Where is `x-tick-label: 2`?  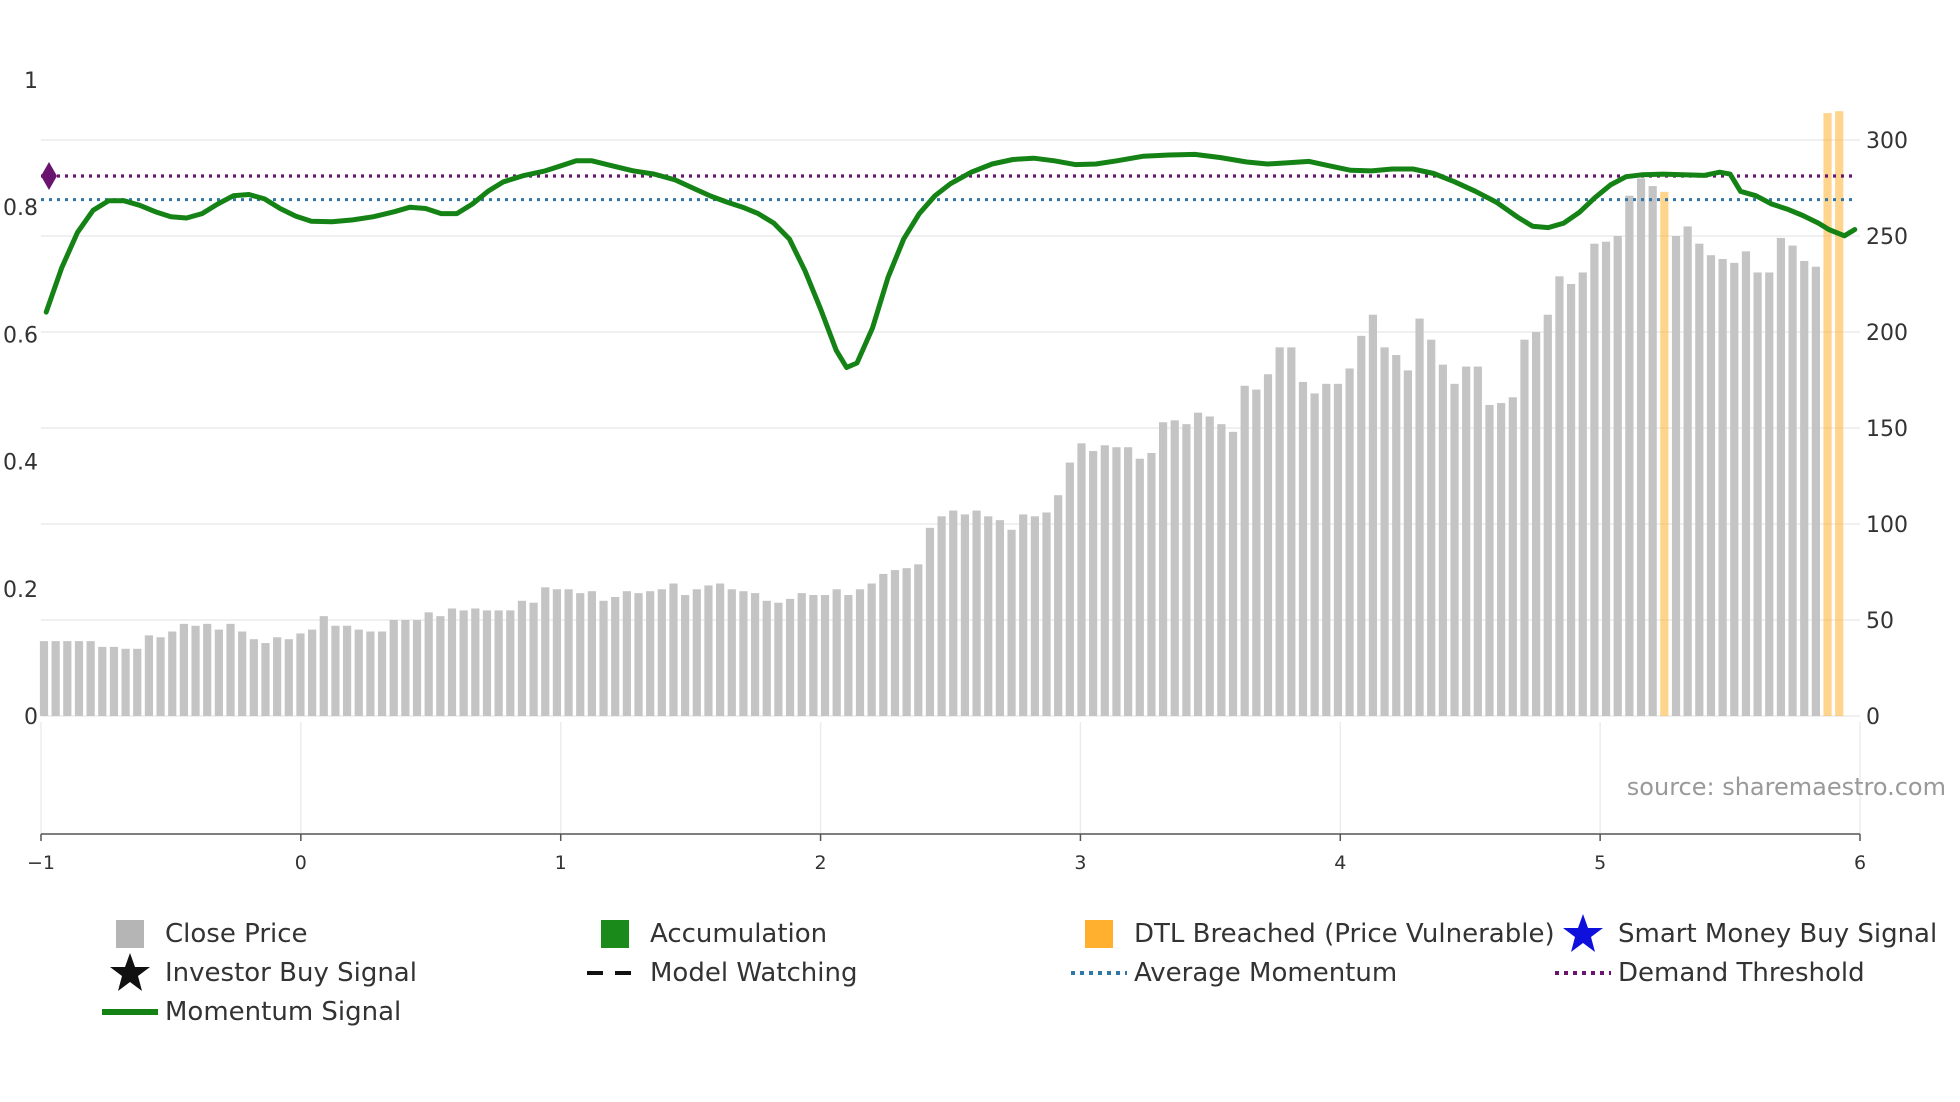 x-tick-label: 2 is located at coordinates (821, 863).